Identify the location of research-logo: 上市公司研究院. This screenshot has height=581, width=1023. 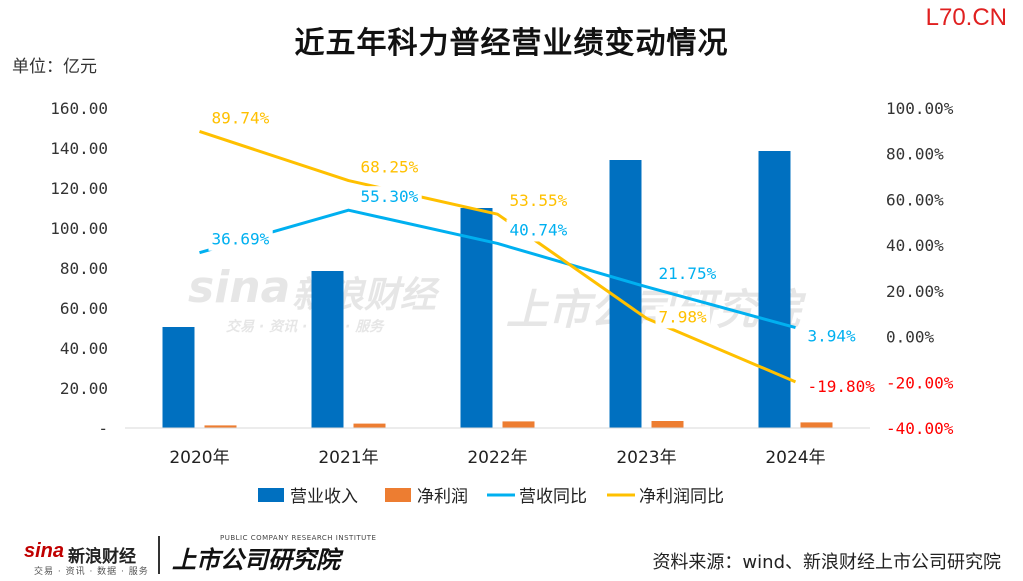
(256, 560).